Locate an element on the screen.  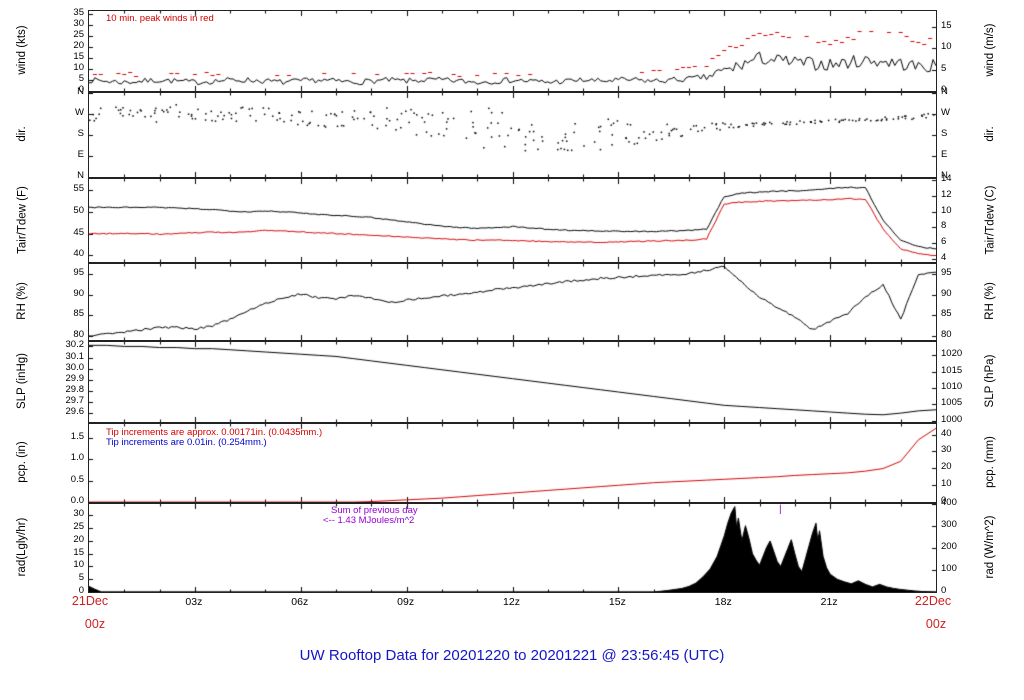
wind-left-axis-title: wind (kts) is located at coordinates (22, 50).